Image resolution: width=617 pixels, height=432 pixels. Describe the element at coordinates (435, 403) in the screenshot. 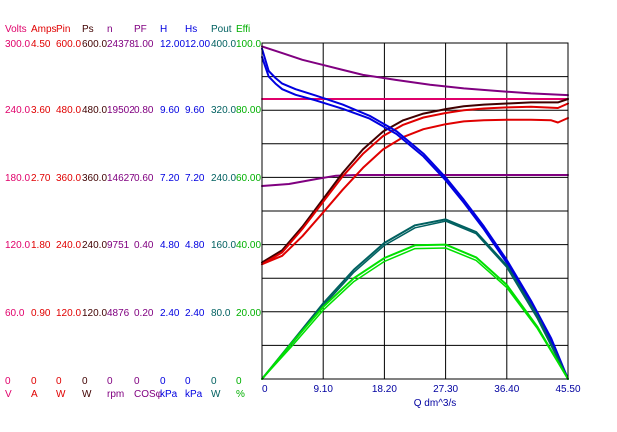

I see `x-axis-label: Q dm^3/s` at that location.